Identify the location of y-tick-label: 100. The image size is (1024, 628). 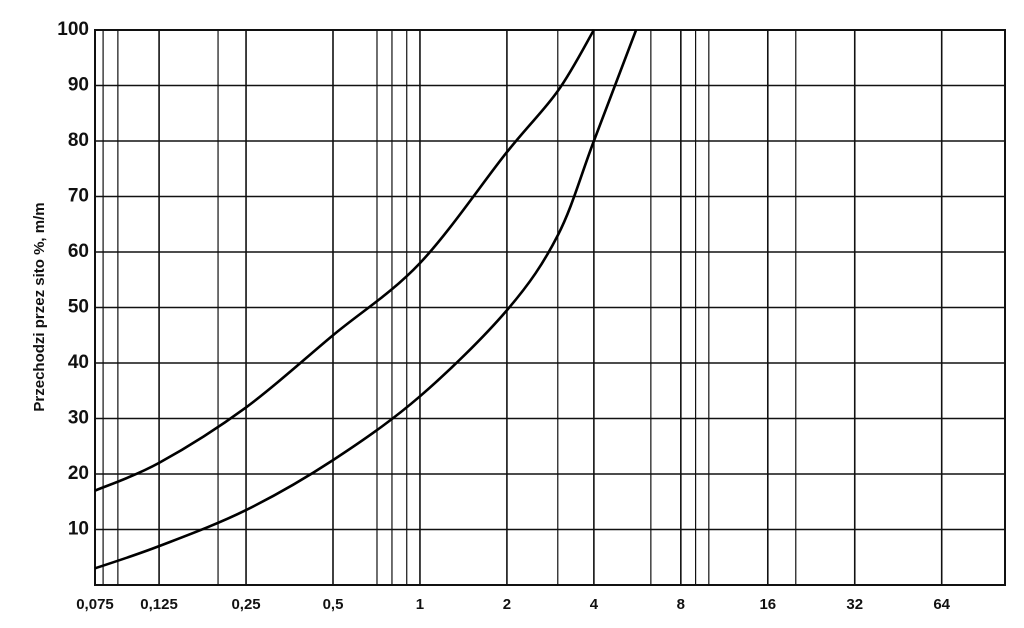
(73, 29).